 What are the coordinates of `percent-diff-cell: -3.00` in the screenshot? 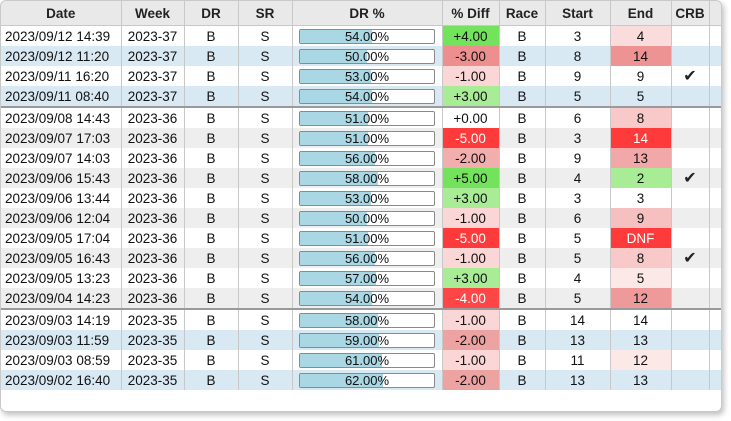 It's located at (471, 56).